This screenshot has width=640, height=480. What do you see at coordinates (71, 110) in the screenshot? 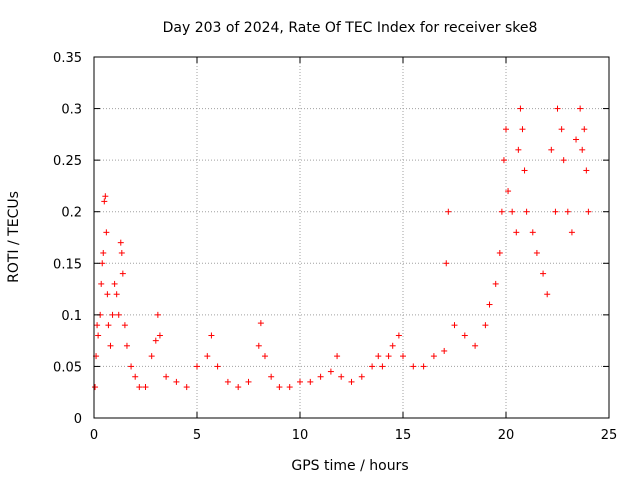
I see `y-tick-label: 0.3` at bounding box center [71, 110].